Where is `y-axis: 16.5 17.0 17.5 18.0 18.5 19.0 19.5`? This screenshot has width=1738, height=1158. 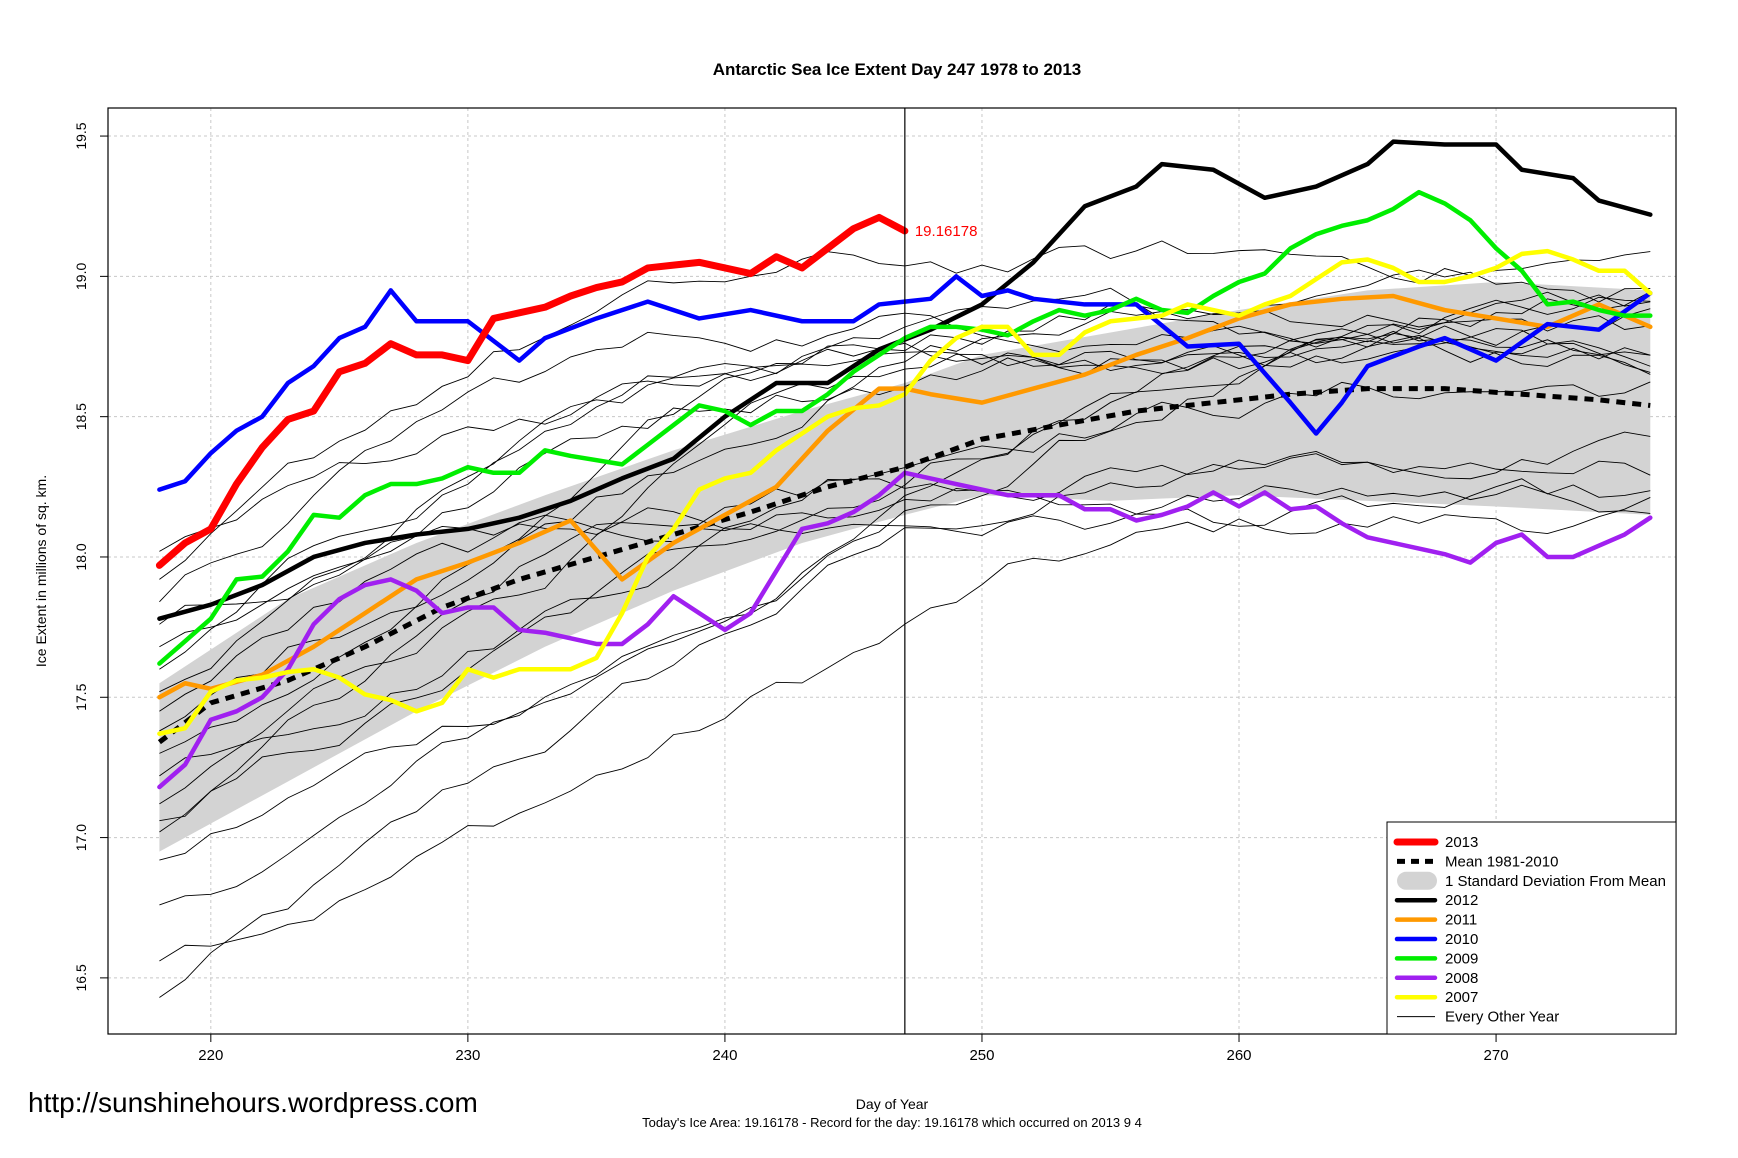 y-axis: 16.5 17.0 17.5 18.0 18.5 19.0 19.5 is located at coordinates (90, 557).